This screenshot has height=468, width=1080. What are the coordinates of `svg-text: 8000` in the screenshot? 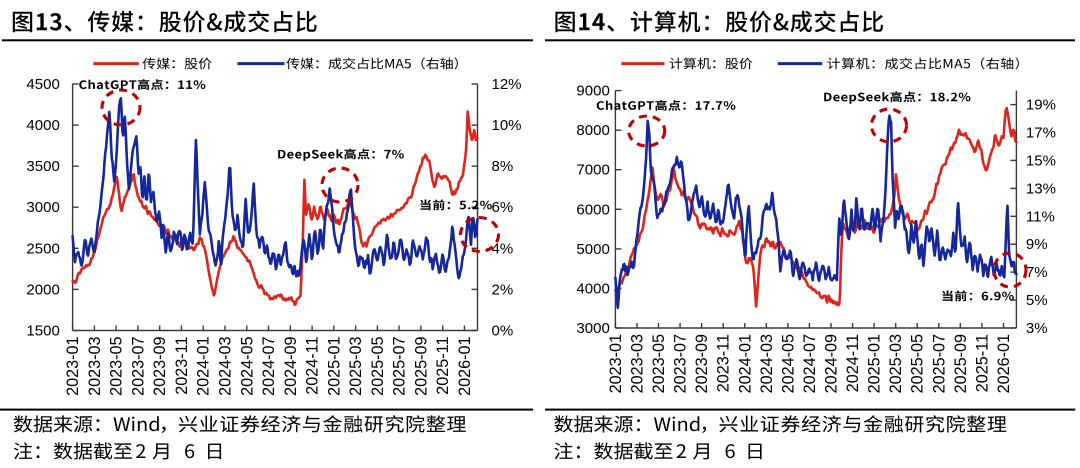 It's located at (592, 130).